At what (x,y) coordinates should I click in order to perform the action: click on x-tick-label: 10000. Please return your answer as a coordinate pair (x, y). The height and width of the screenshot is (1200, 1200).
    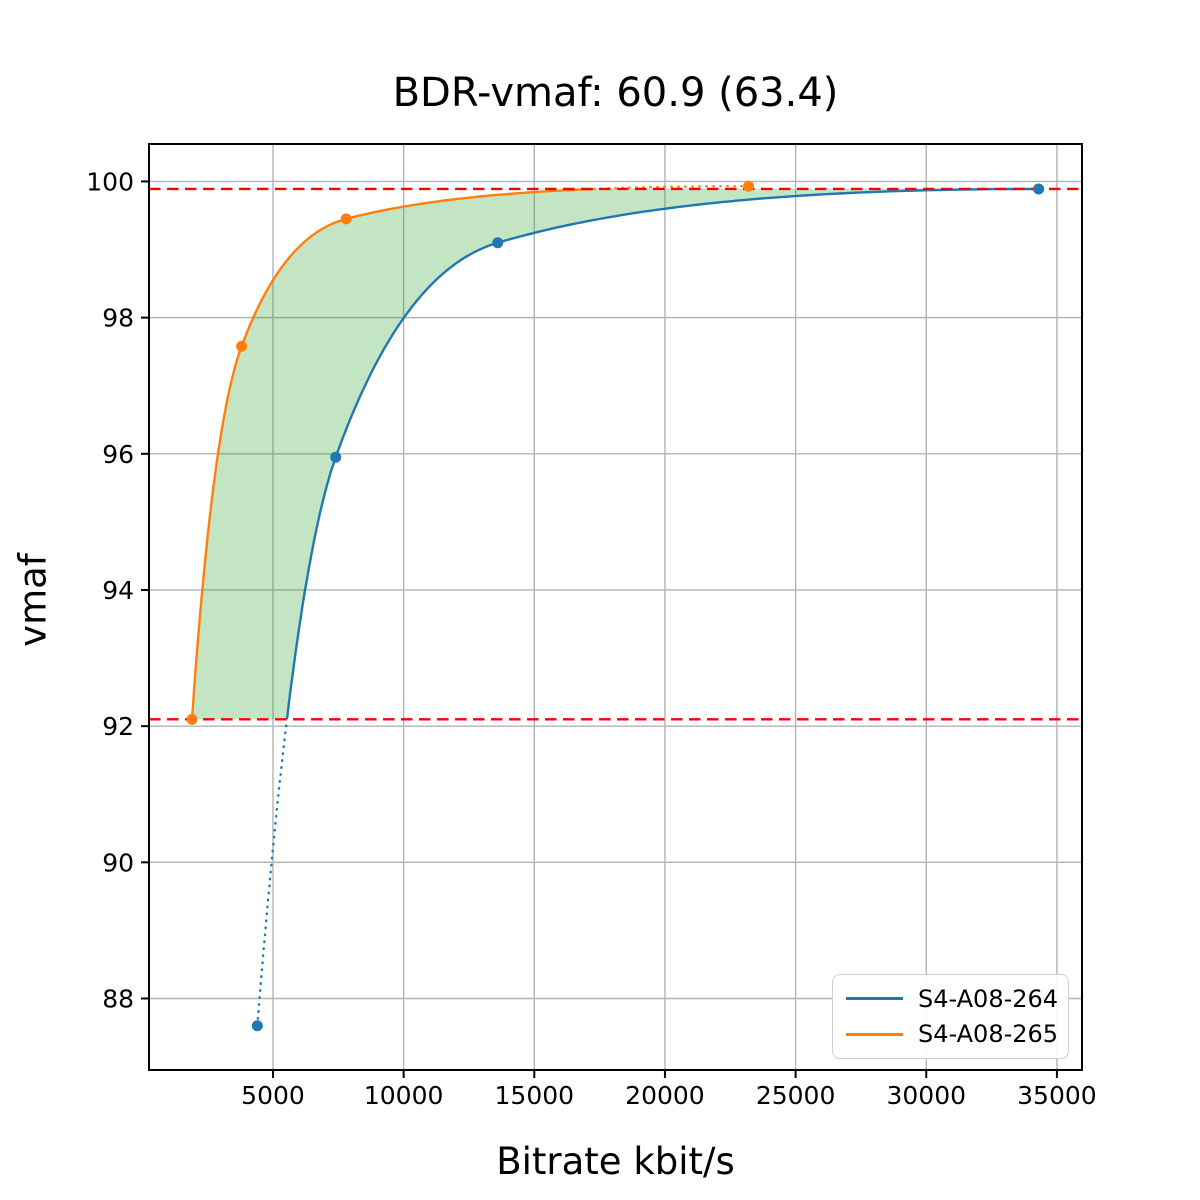
    Looking at the image, I should click on (404, 1095).